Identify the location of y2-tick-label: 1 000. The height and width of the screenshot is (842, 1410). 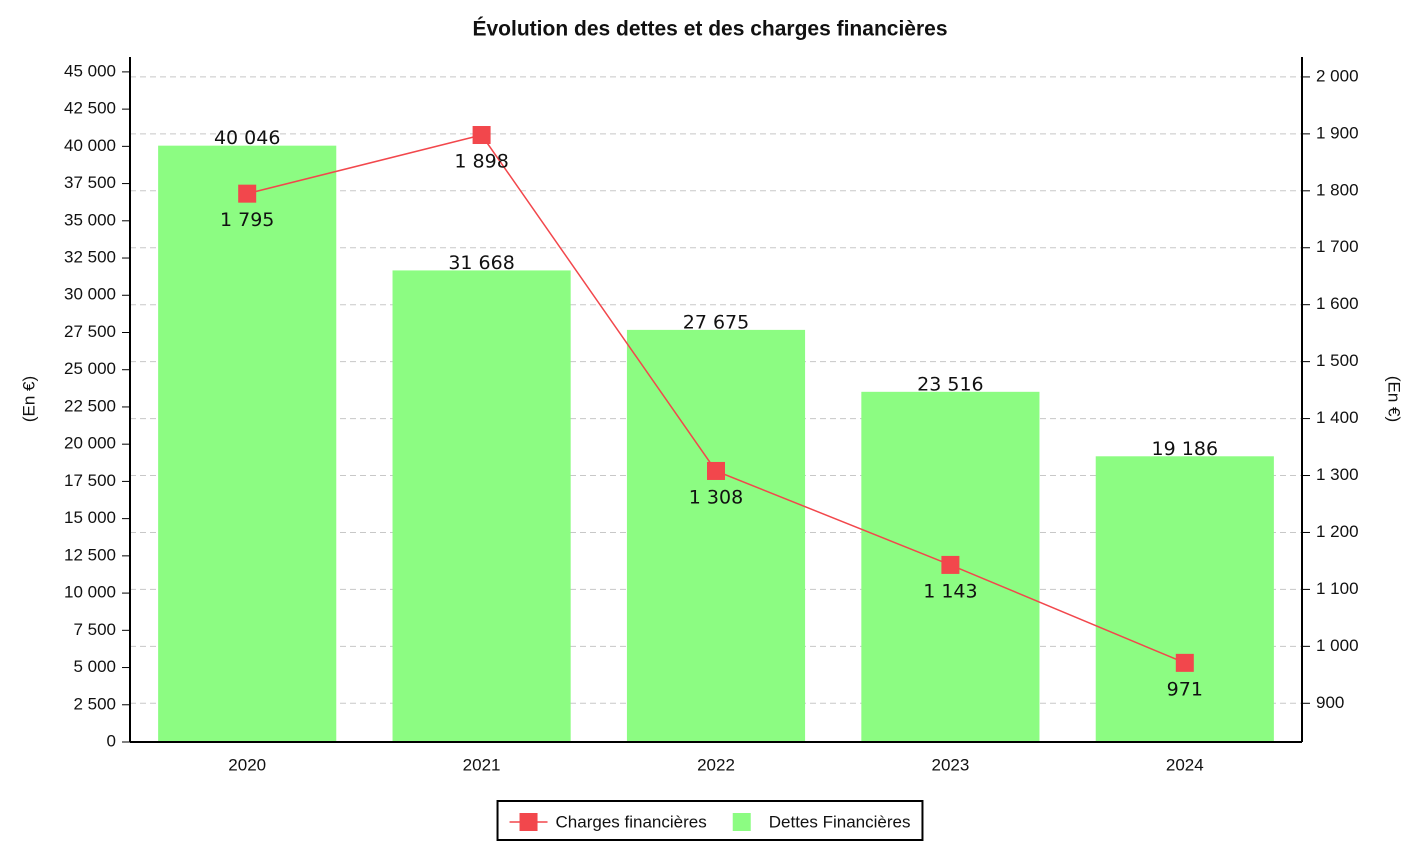
(1337, 645).